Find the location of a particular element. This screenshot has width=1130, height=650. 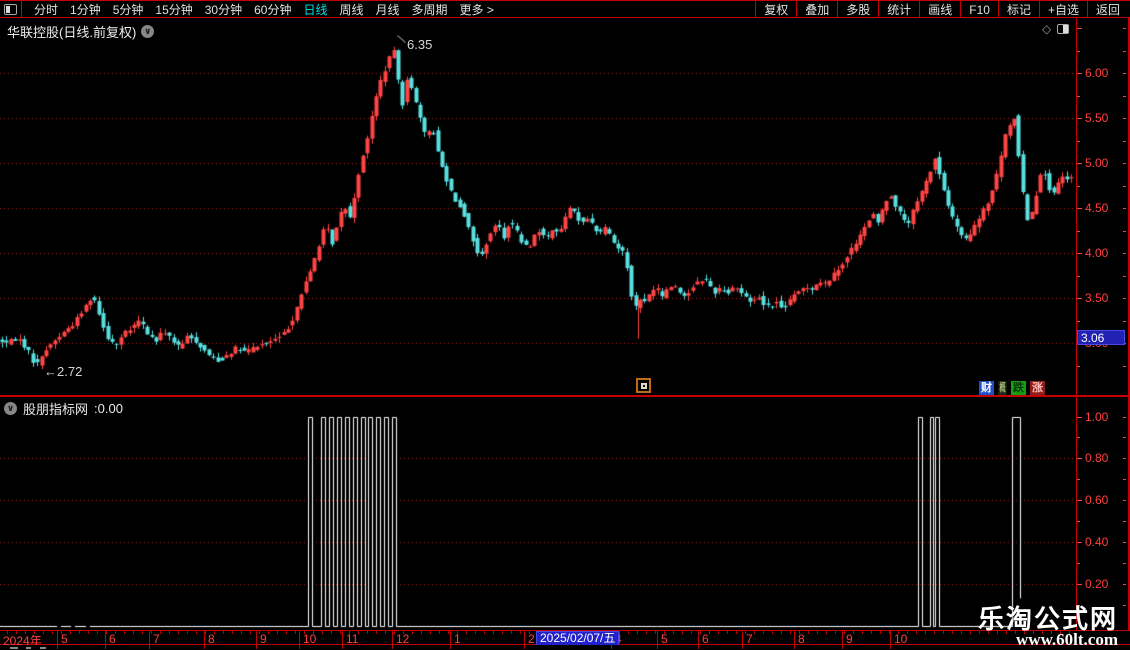

indicator-label-row: ∨ 股朋指标网 :0.00 is located at coordinates (63, 408).